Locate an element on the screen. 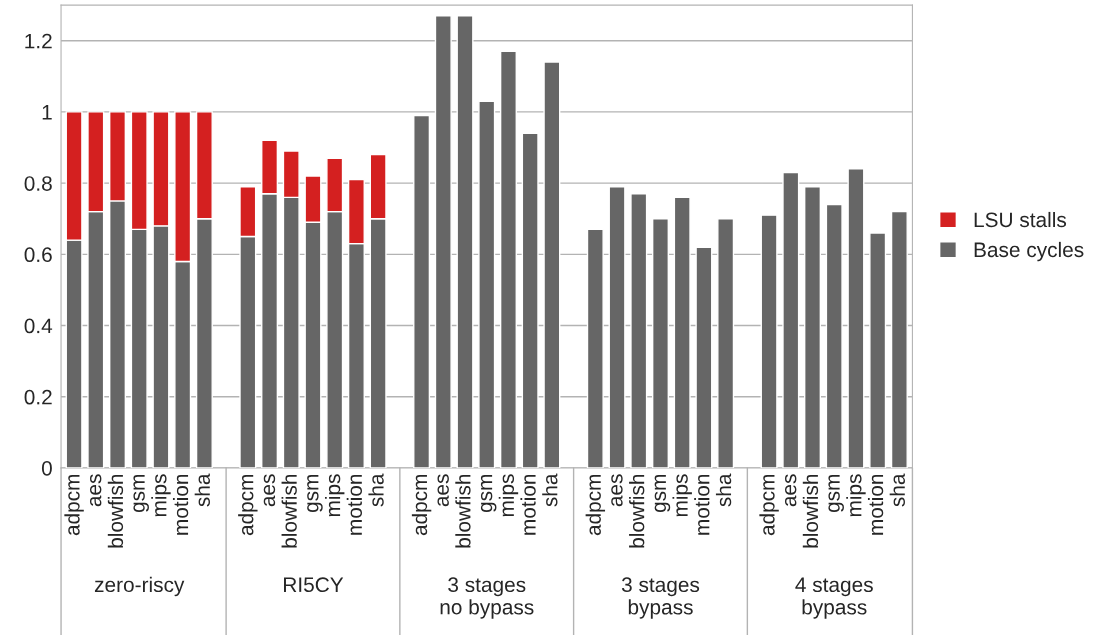  y-tick-label: 0.2 is located at coordinates (38, 397).